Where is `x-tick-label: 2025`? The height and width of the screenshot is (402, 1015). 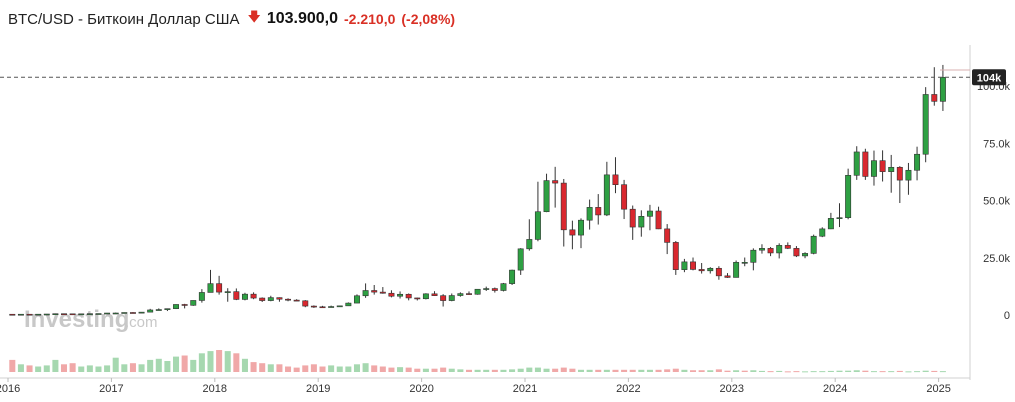
x-tick-label: 2025 is located at coordinates (938, 389).